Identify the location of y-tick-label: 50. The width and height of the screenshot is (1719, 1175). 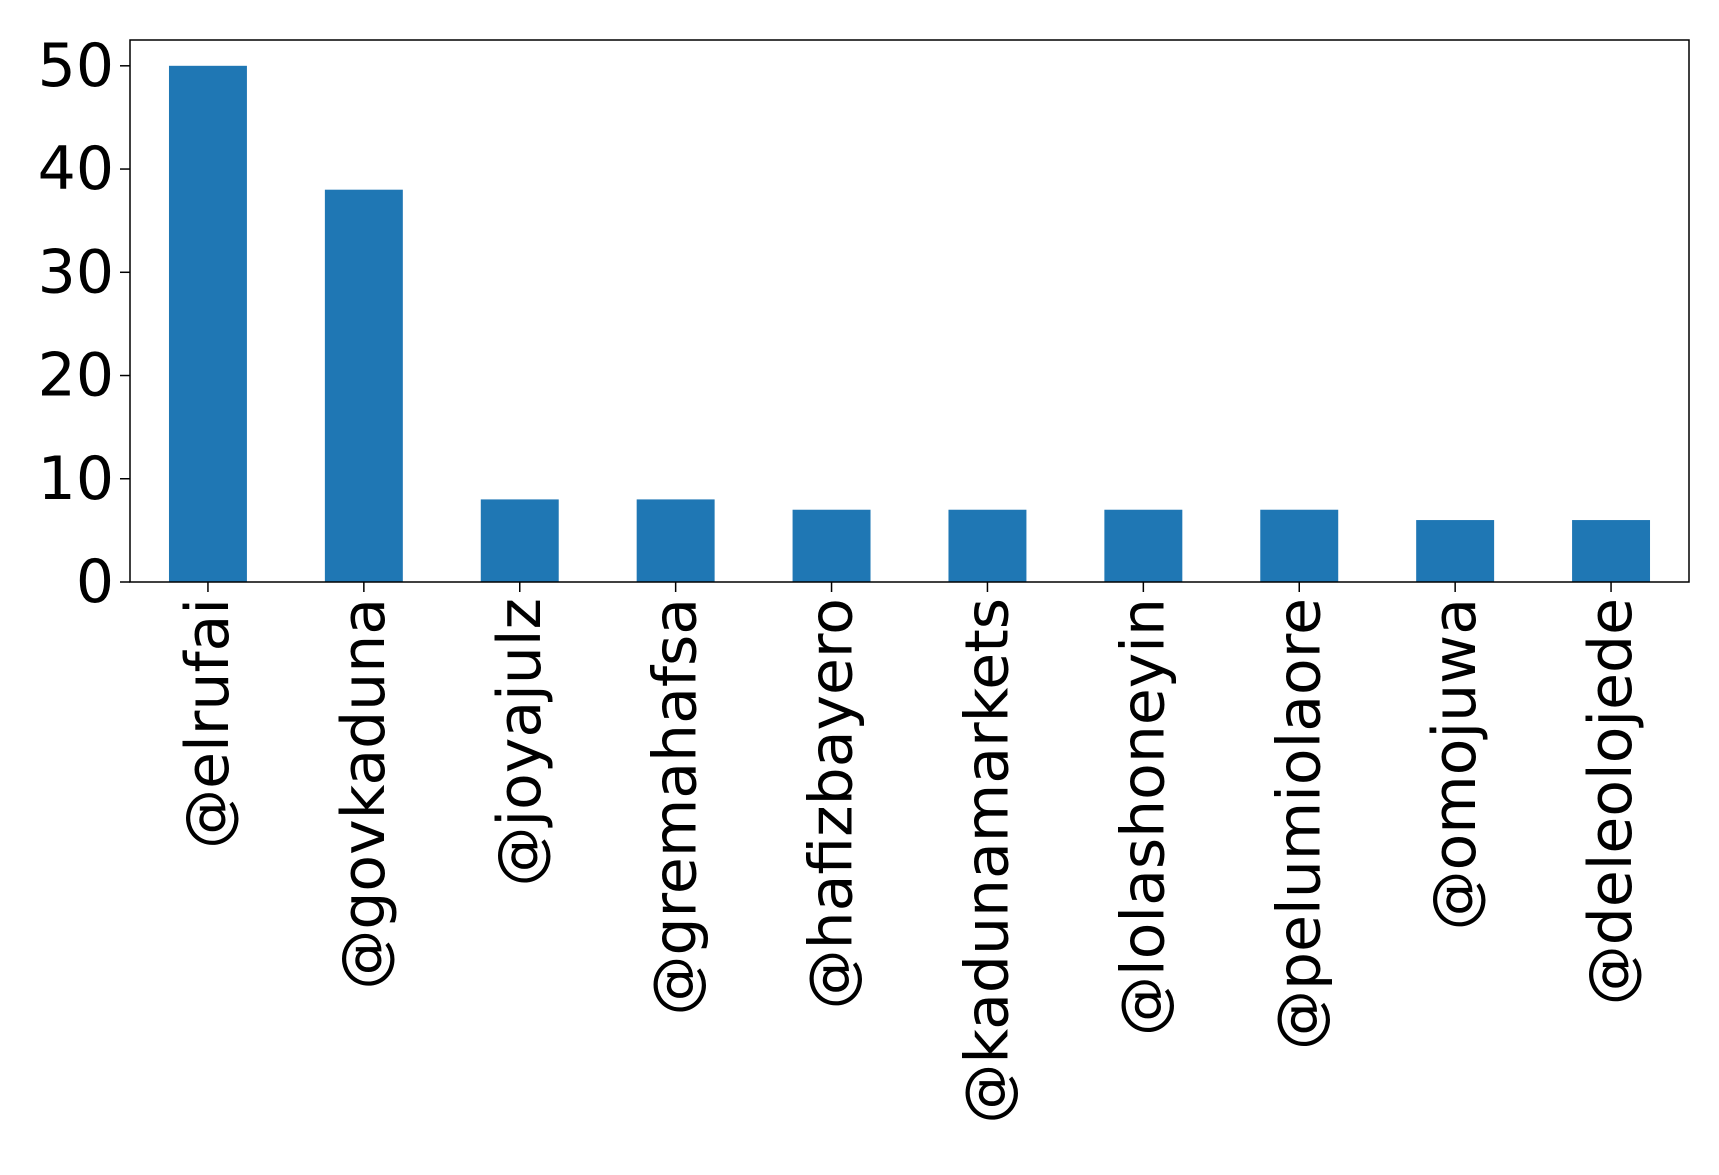
(76, 66).